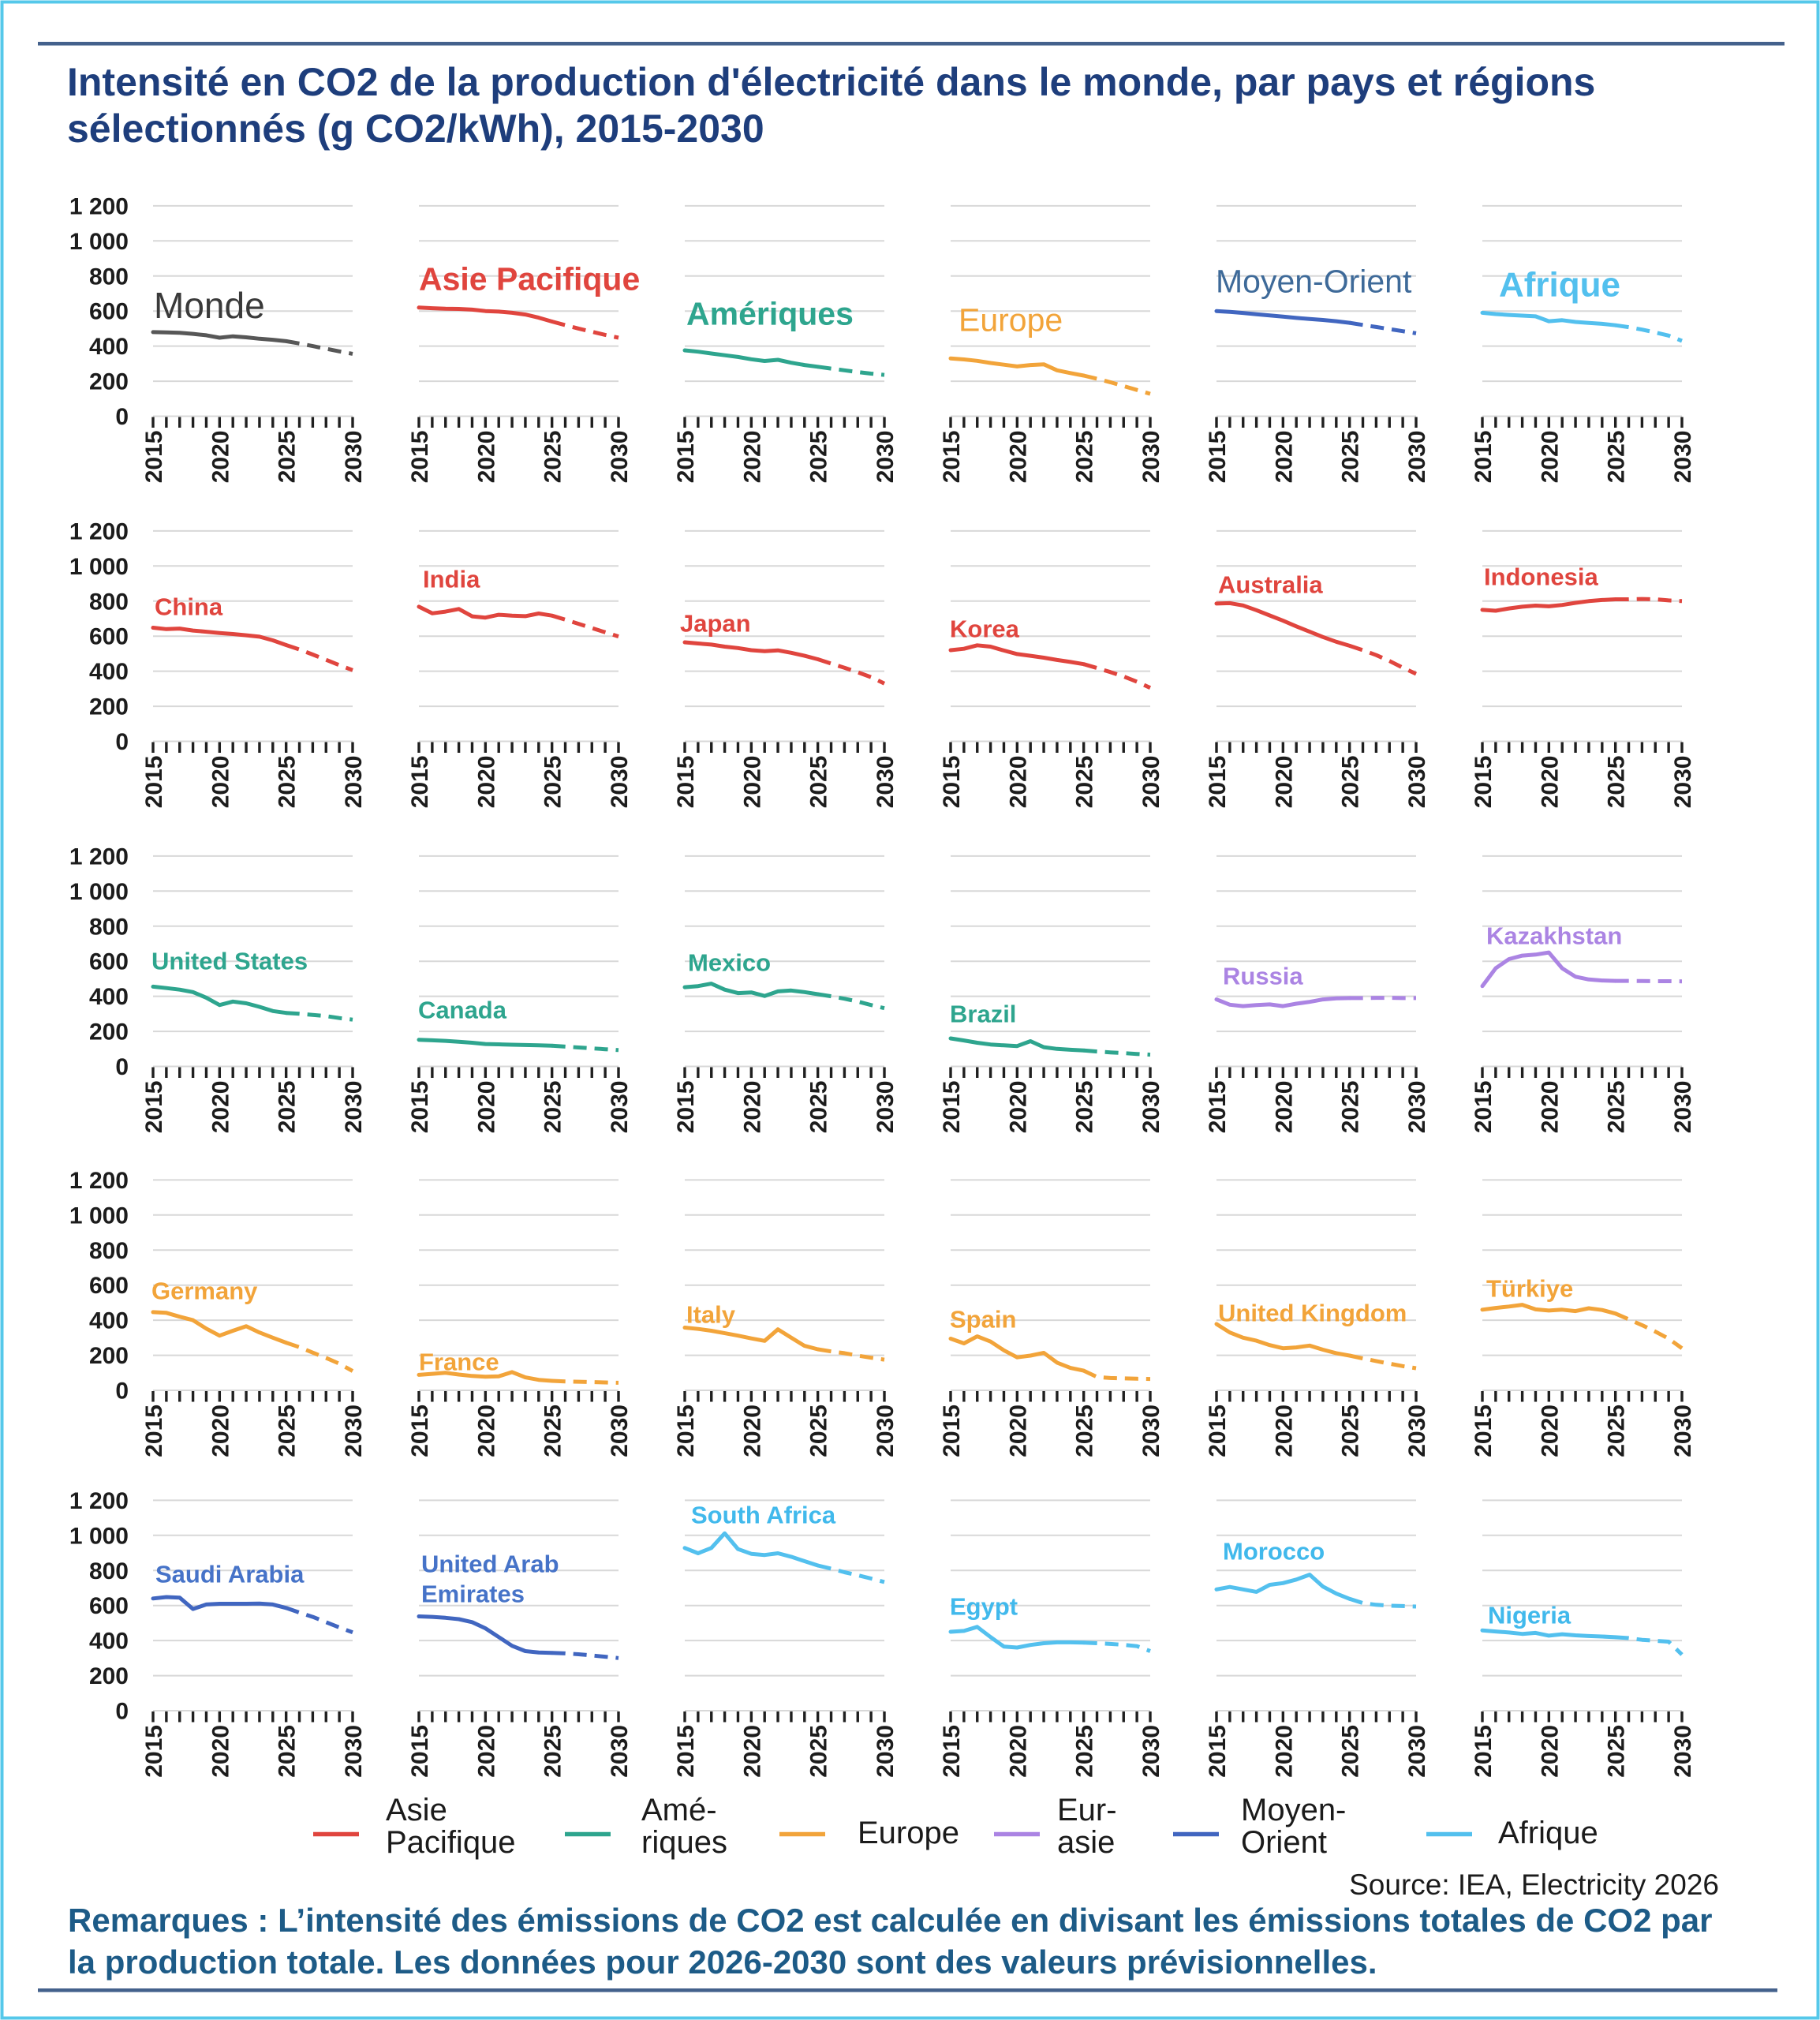 The height and width of the screenshot is (2020, 1820). What do you see at coordinates (985, 628) in the screenshot?
I see `svg-text: Korea` at bounding box center [985, 628].